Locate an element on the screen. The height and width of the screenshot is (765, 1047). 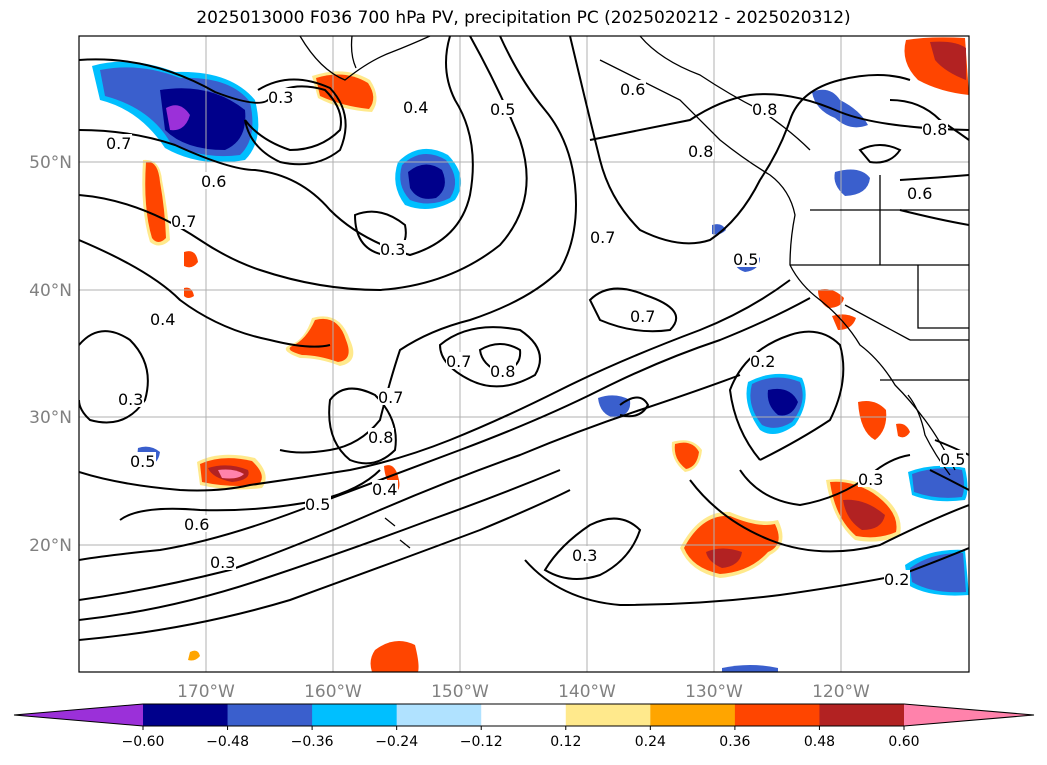
colorbar-tick-label: 0.60 is located at coordinates (903, 742).